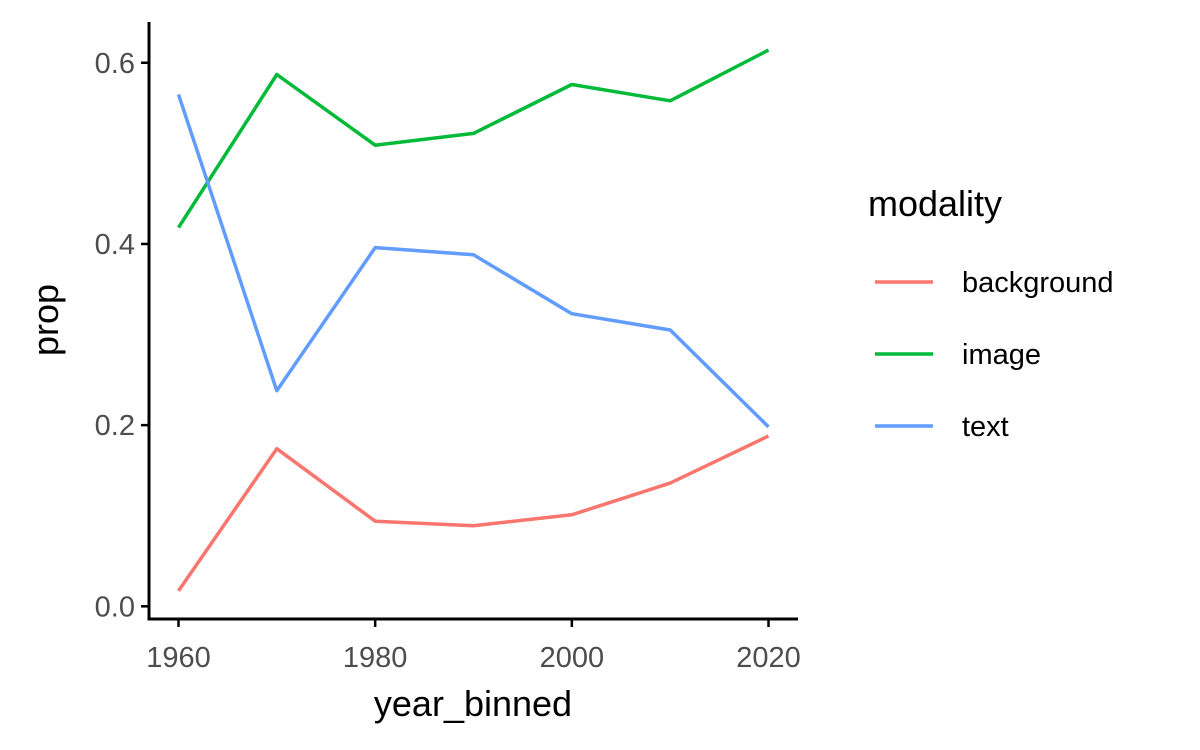 This screenshot has height=750, width=1200. What do you see at coordinates (115, 607) in the screenshot?
I see `y-tick-label: 0.0` at bounding box center [115, 607].